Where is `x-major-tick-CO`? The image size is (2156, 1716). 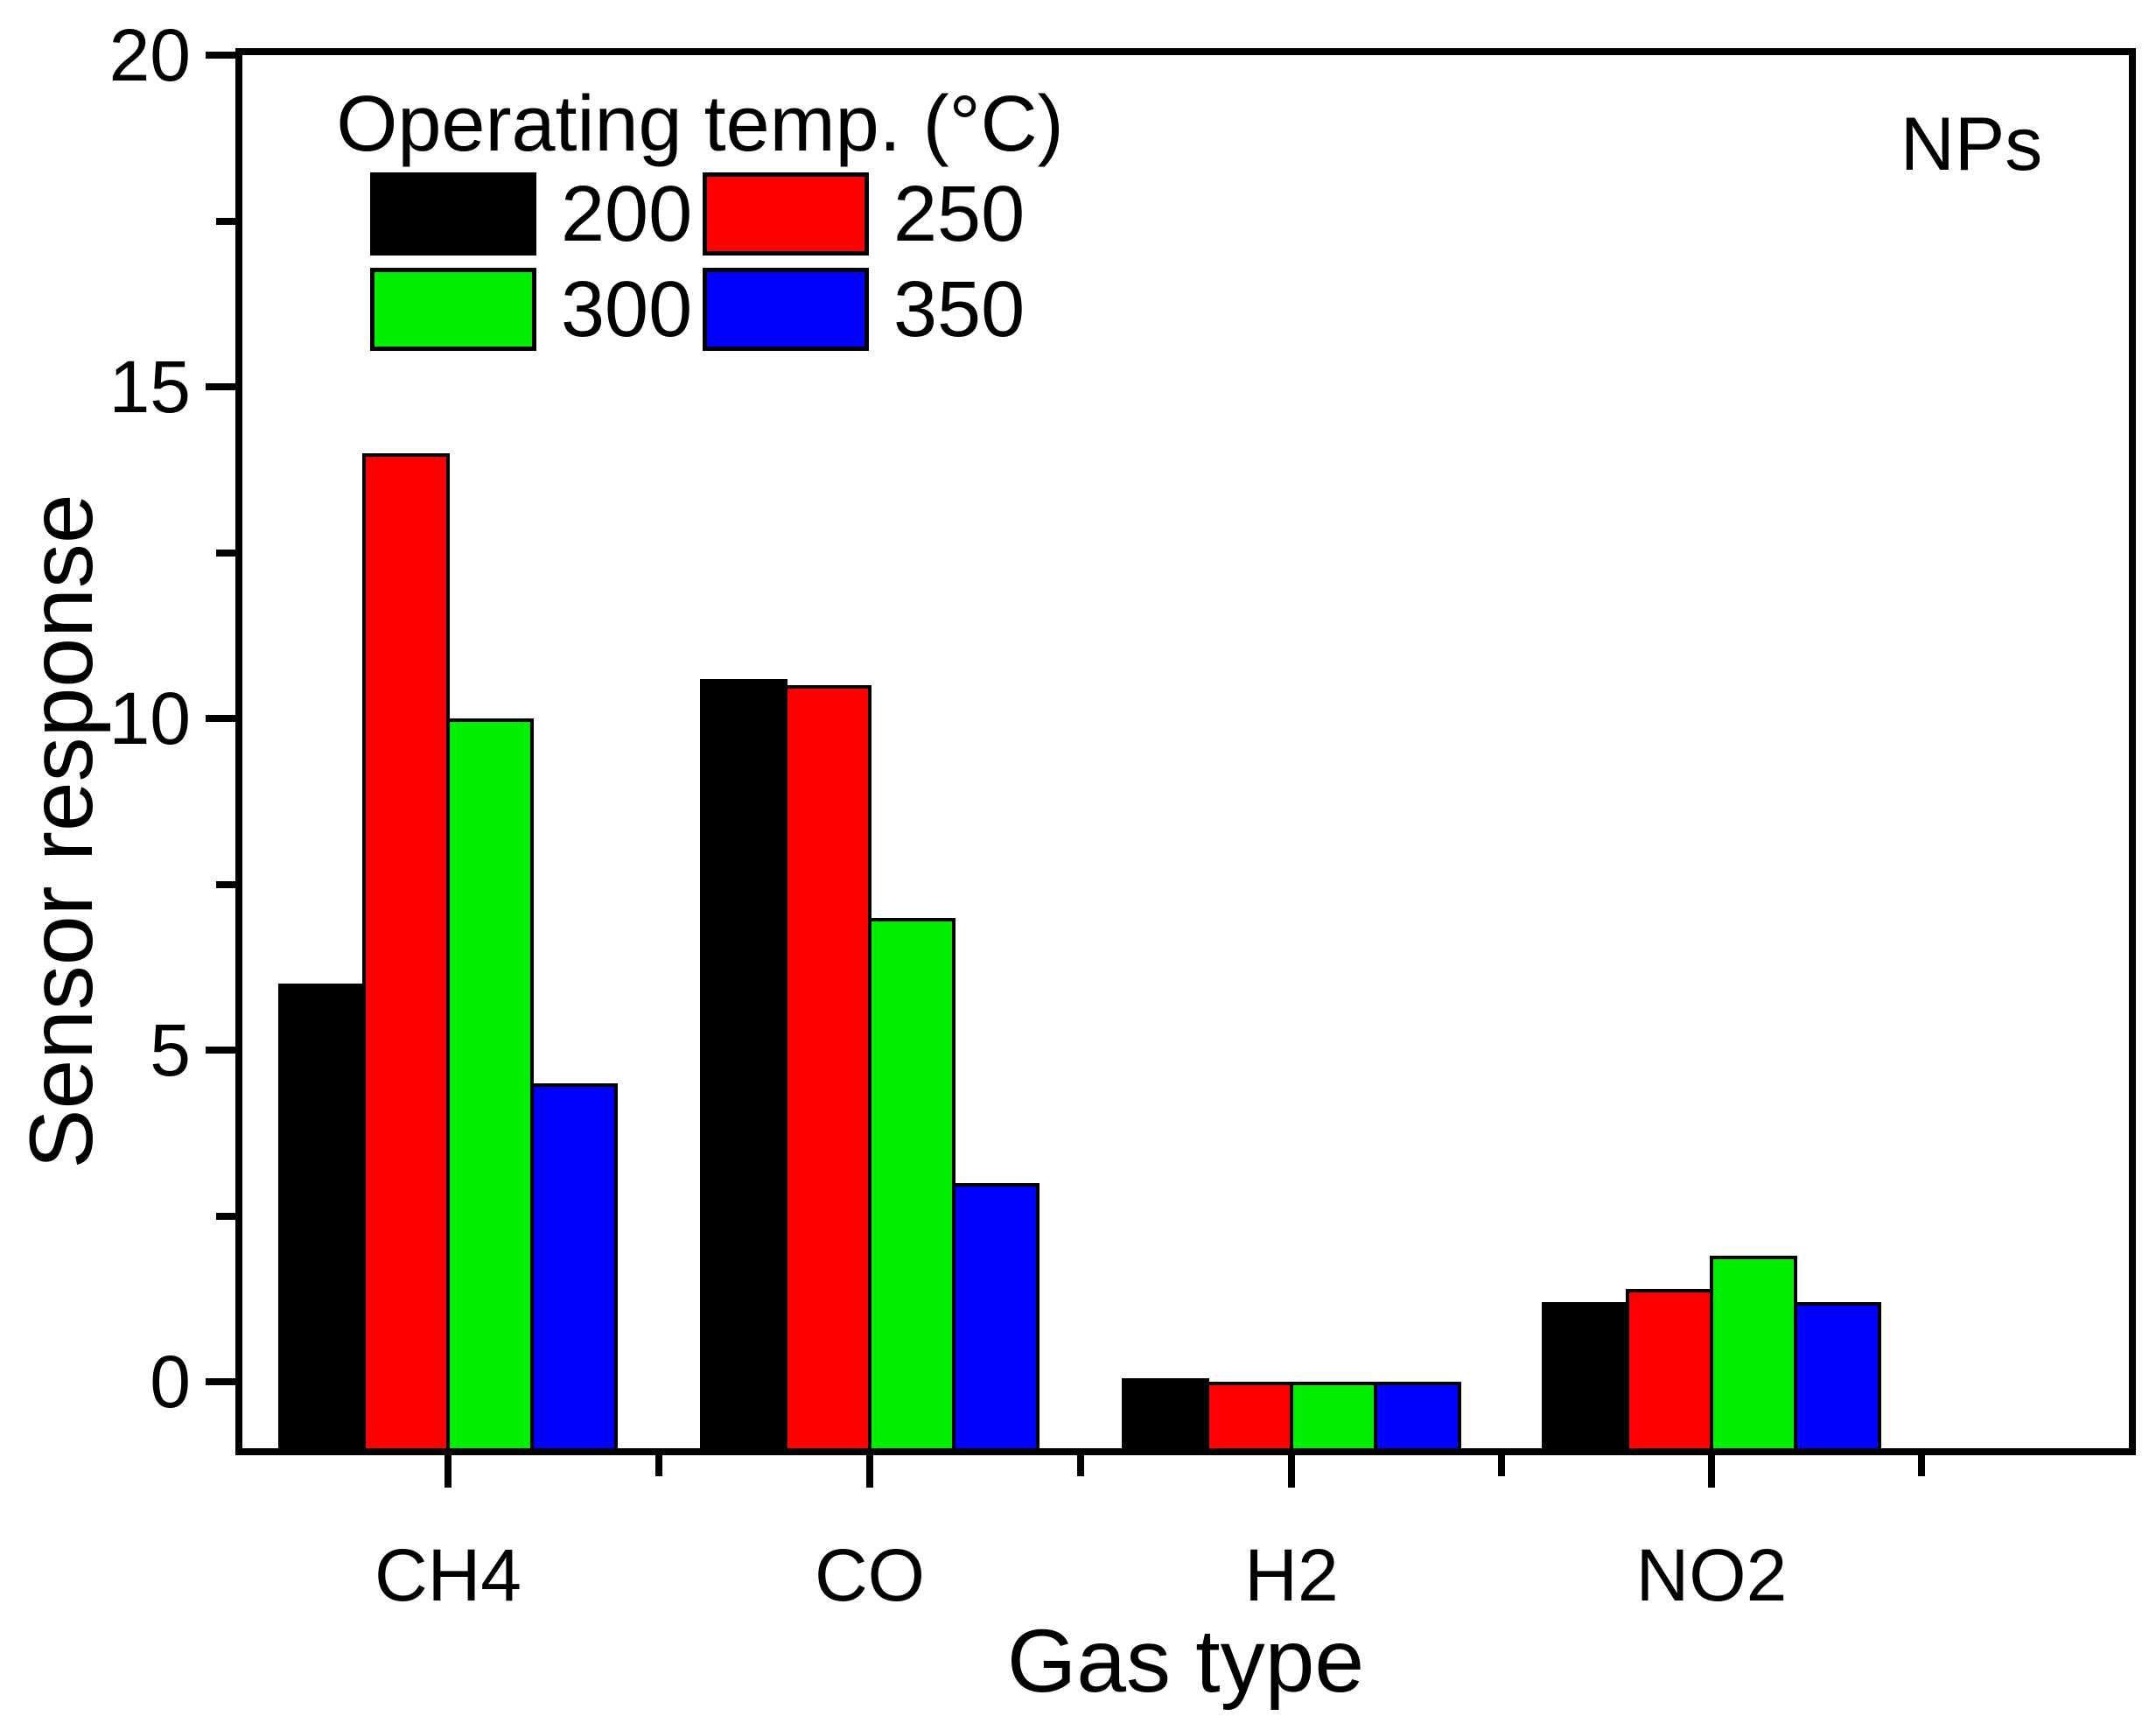 x-major-tick-CO is located at coordinates (869, 1471).